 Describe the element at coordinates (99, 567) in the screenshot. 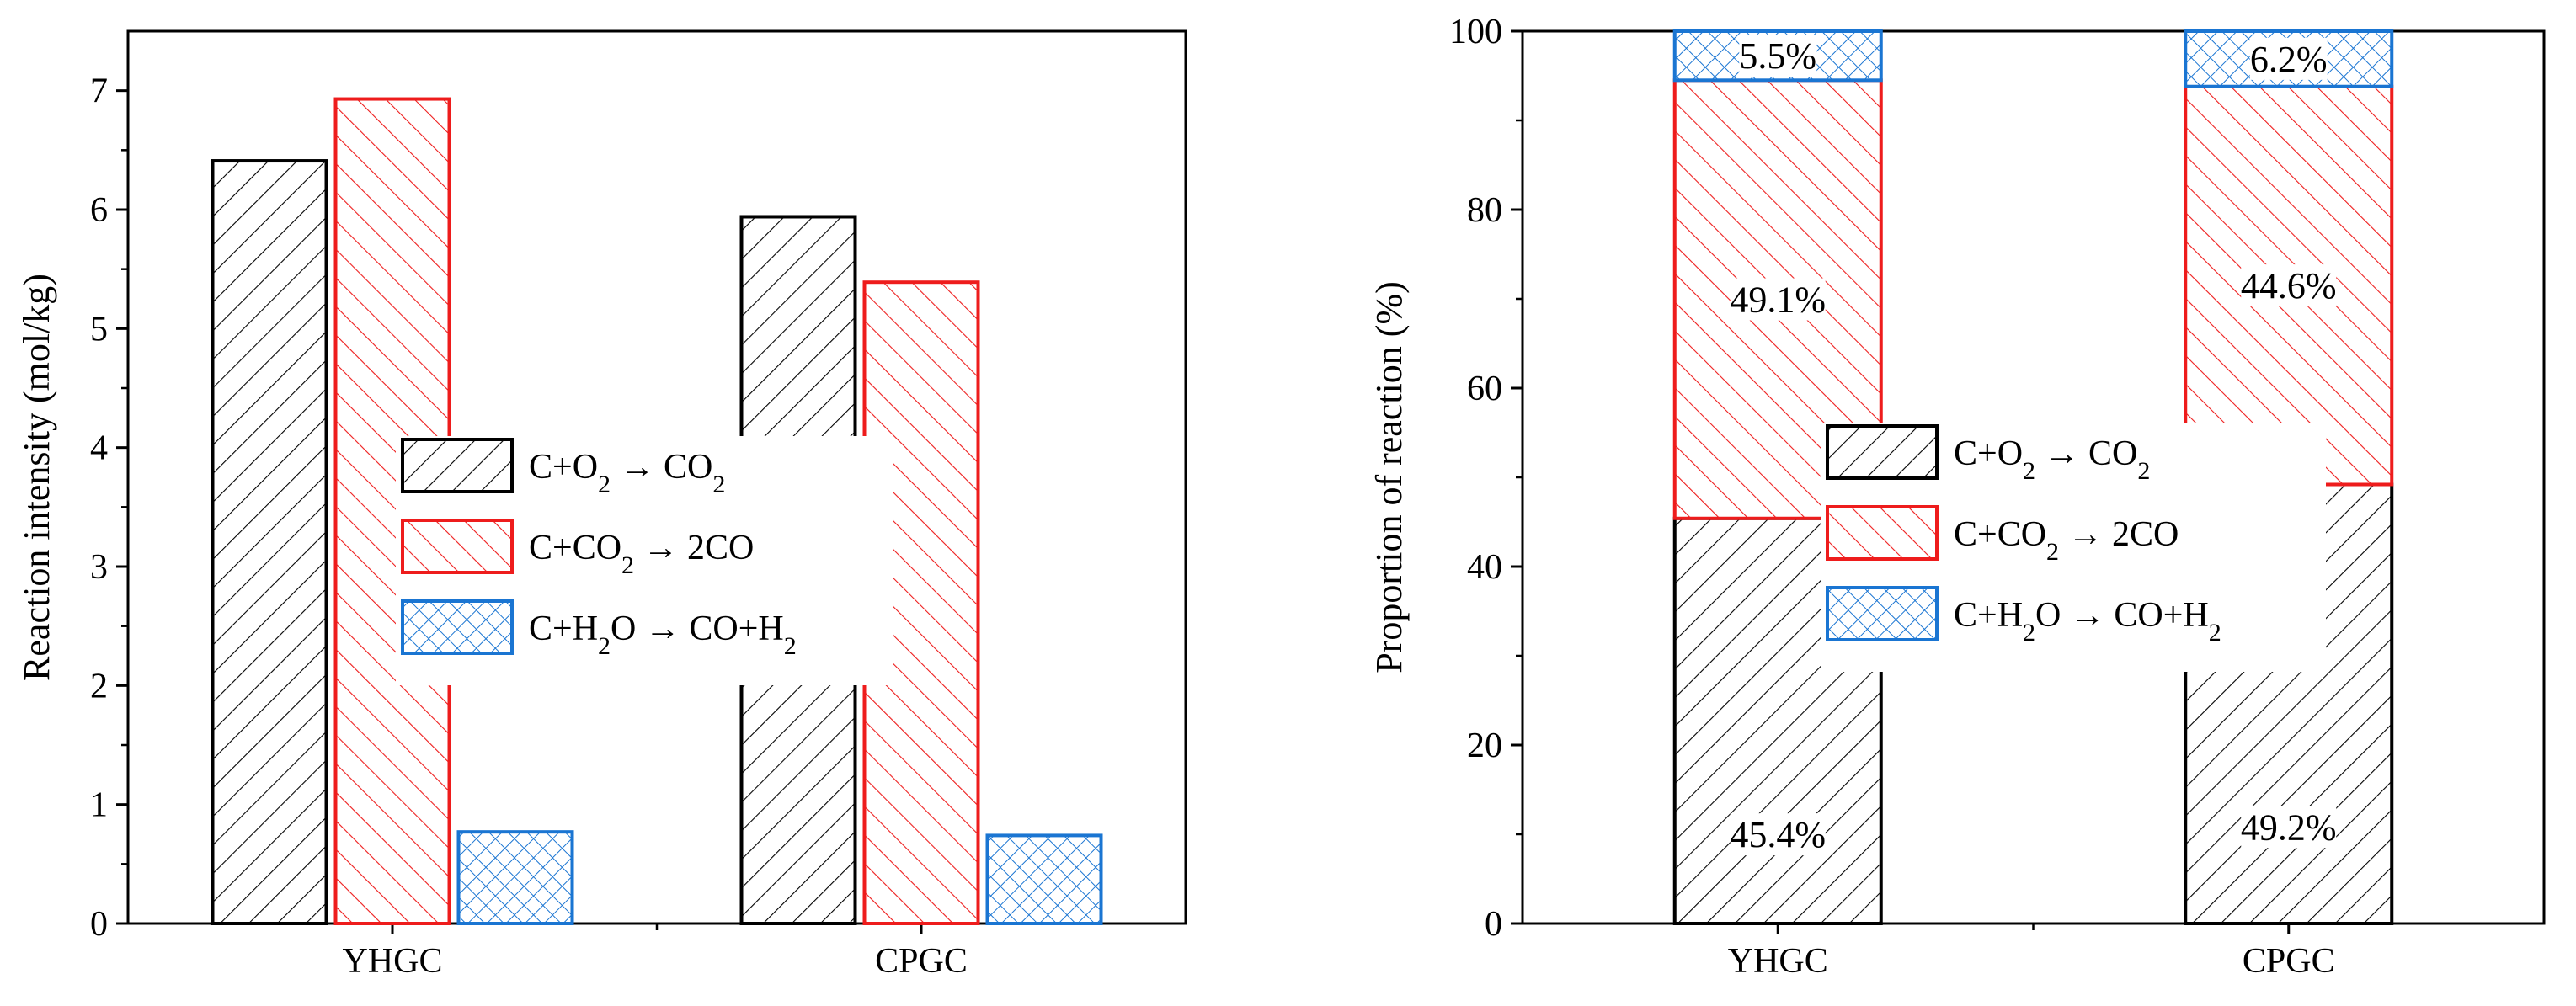

I see `y-tick-label: 3` at that location.